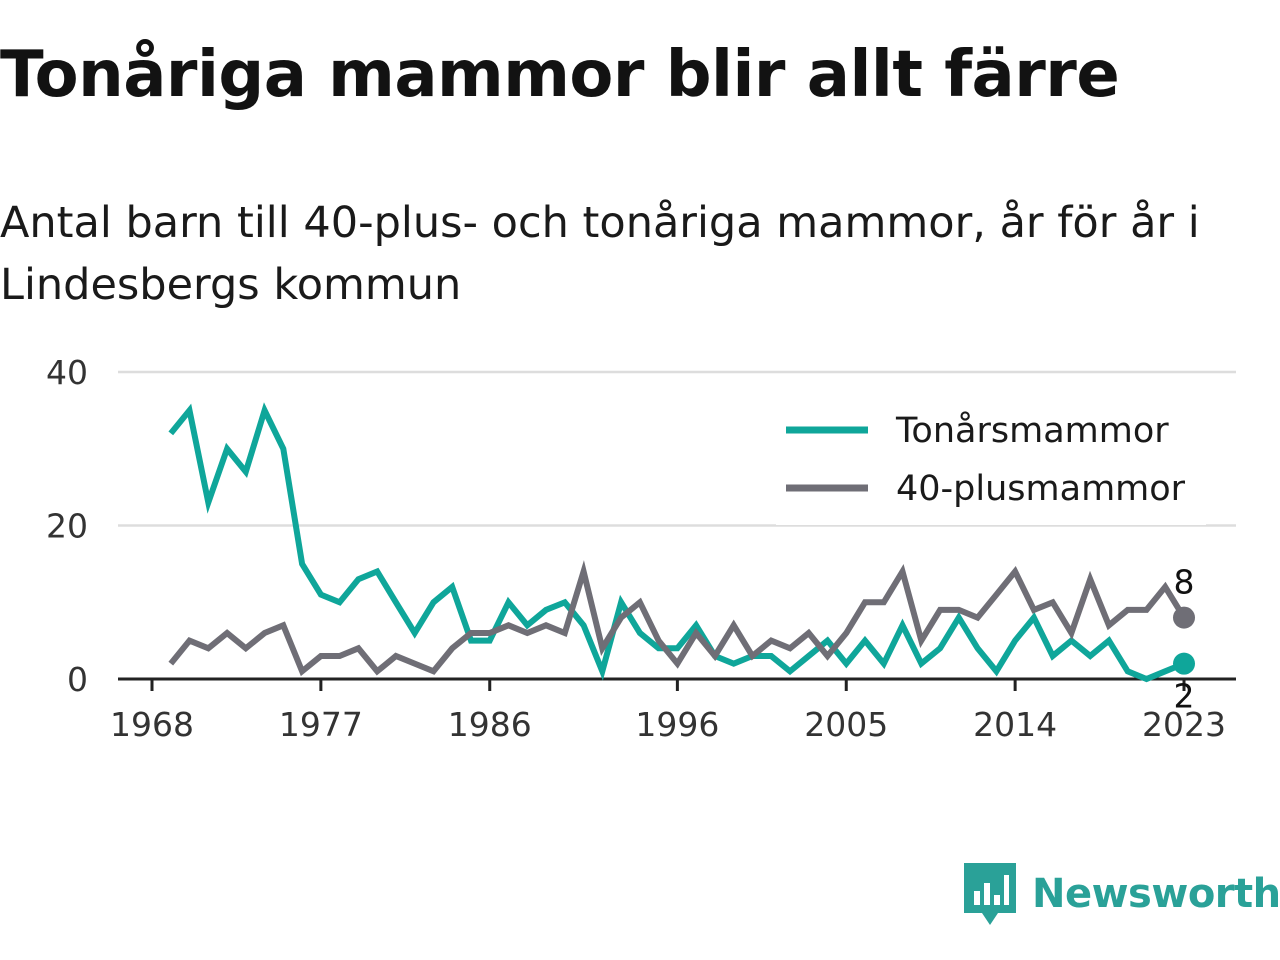 This screenshot has width=1280, height=960. I want to click on x-axis: 1968 1977 1986 1996 2005 2014 2023, so click(673, 710).